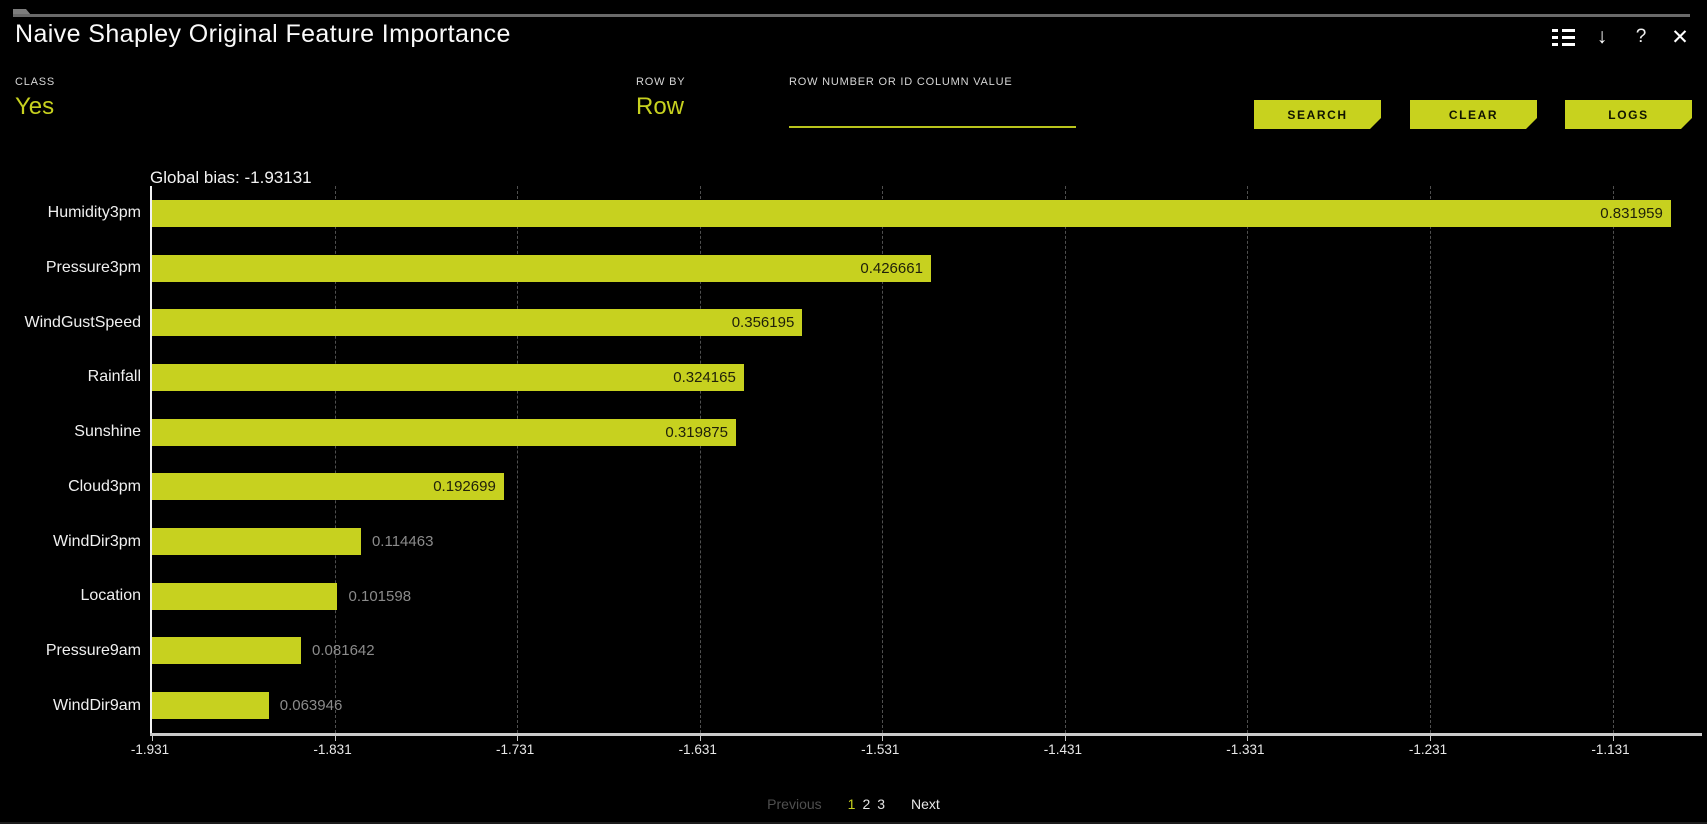  Describe the element at coordinates (866, 804) in the screenshot. I see `pagination-page-2: 2` at that location.